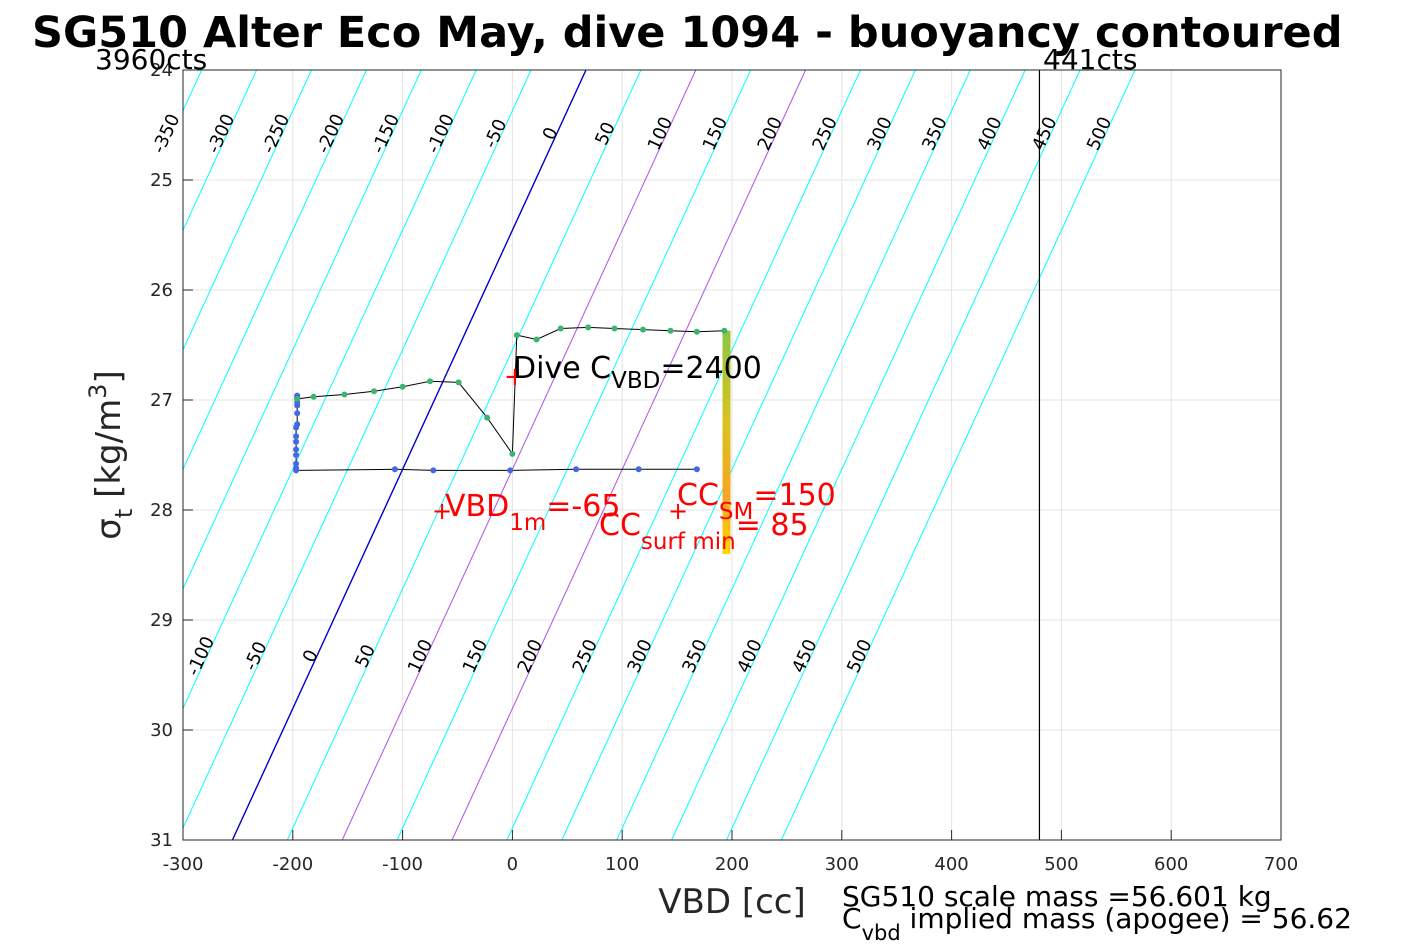 The image size is (1417, 945). Describe the element at coordinates (732, 864) in the screenshot. I see `x-tick-label: 200` at that location.